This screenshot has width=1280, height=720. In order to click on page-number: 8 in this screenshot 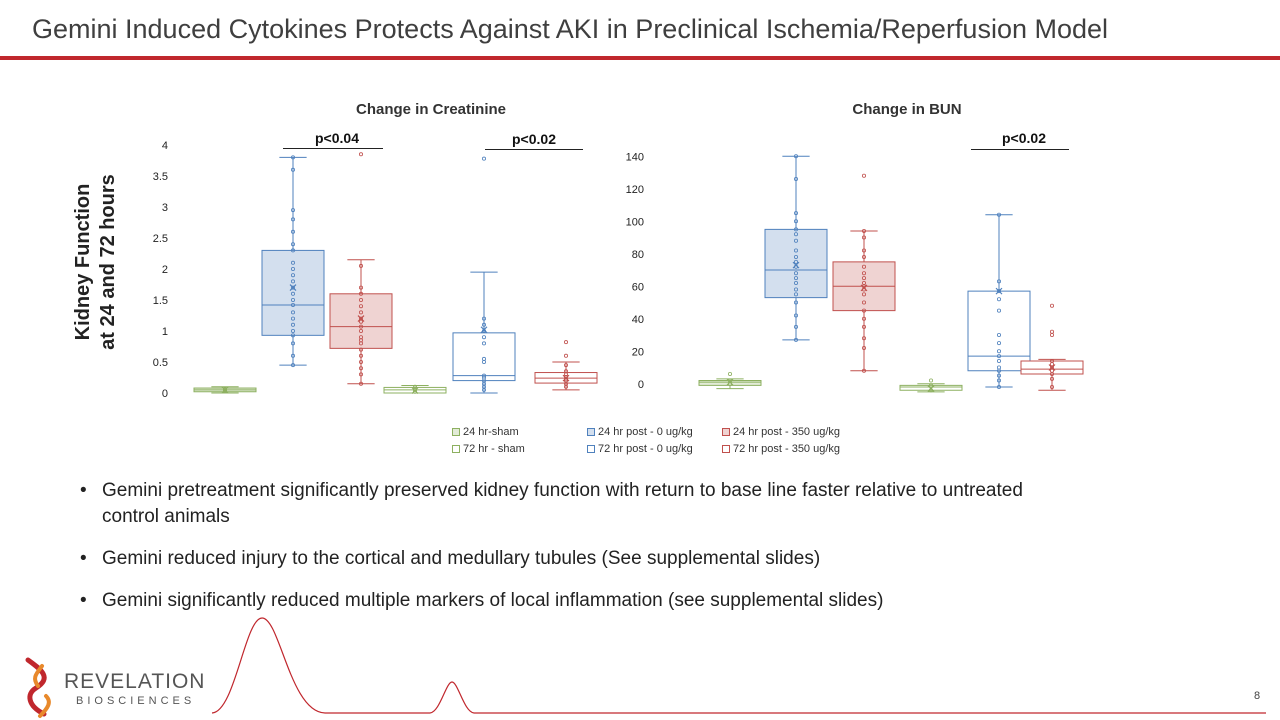, I will do `click(1257, 696)`.